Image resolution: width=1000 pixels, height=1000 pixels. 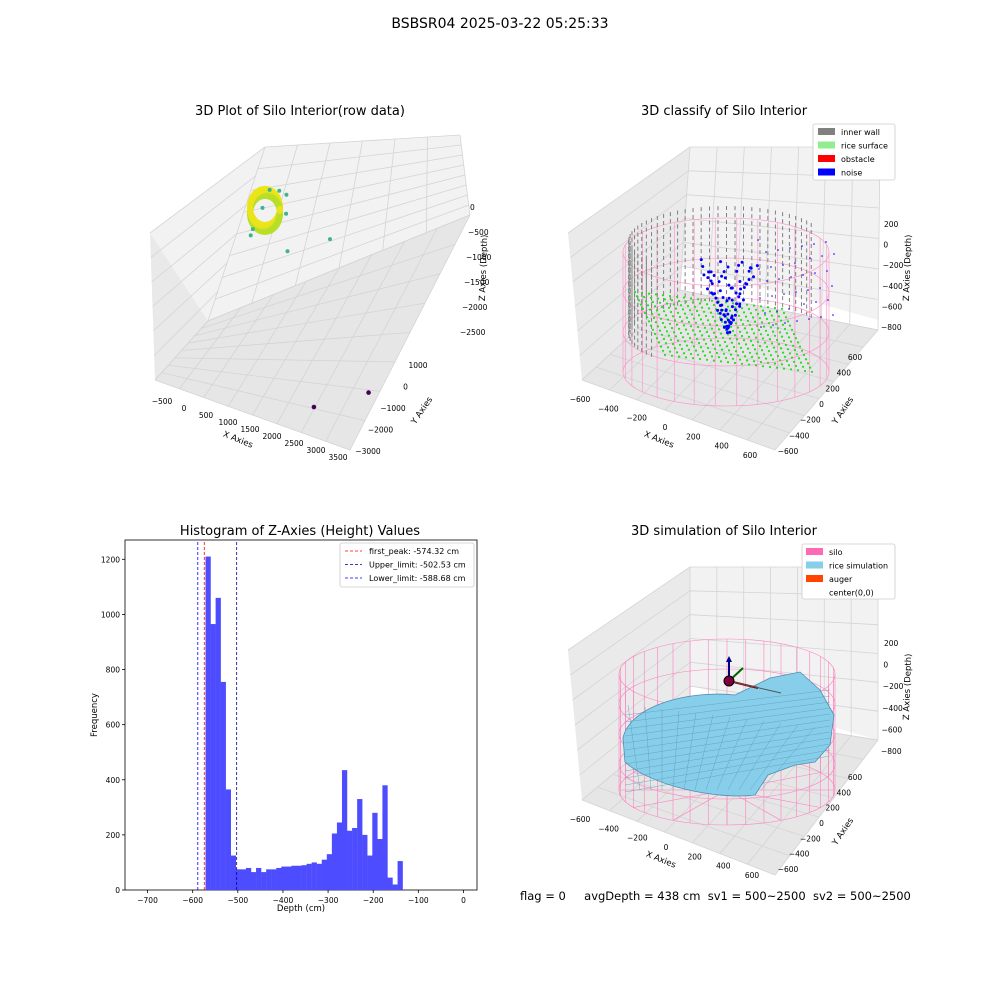 What do you see at coordinates (892, 306) in the screenshot?
I see `plot2-z-tick: −600` at bounding box center [892, 306].